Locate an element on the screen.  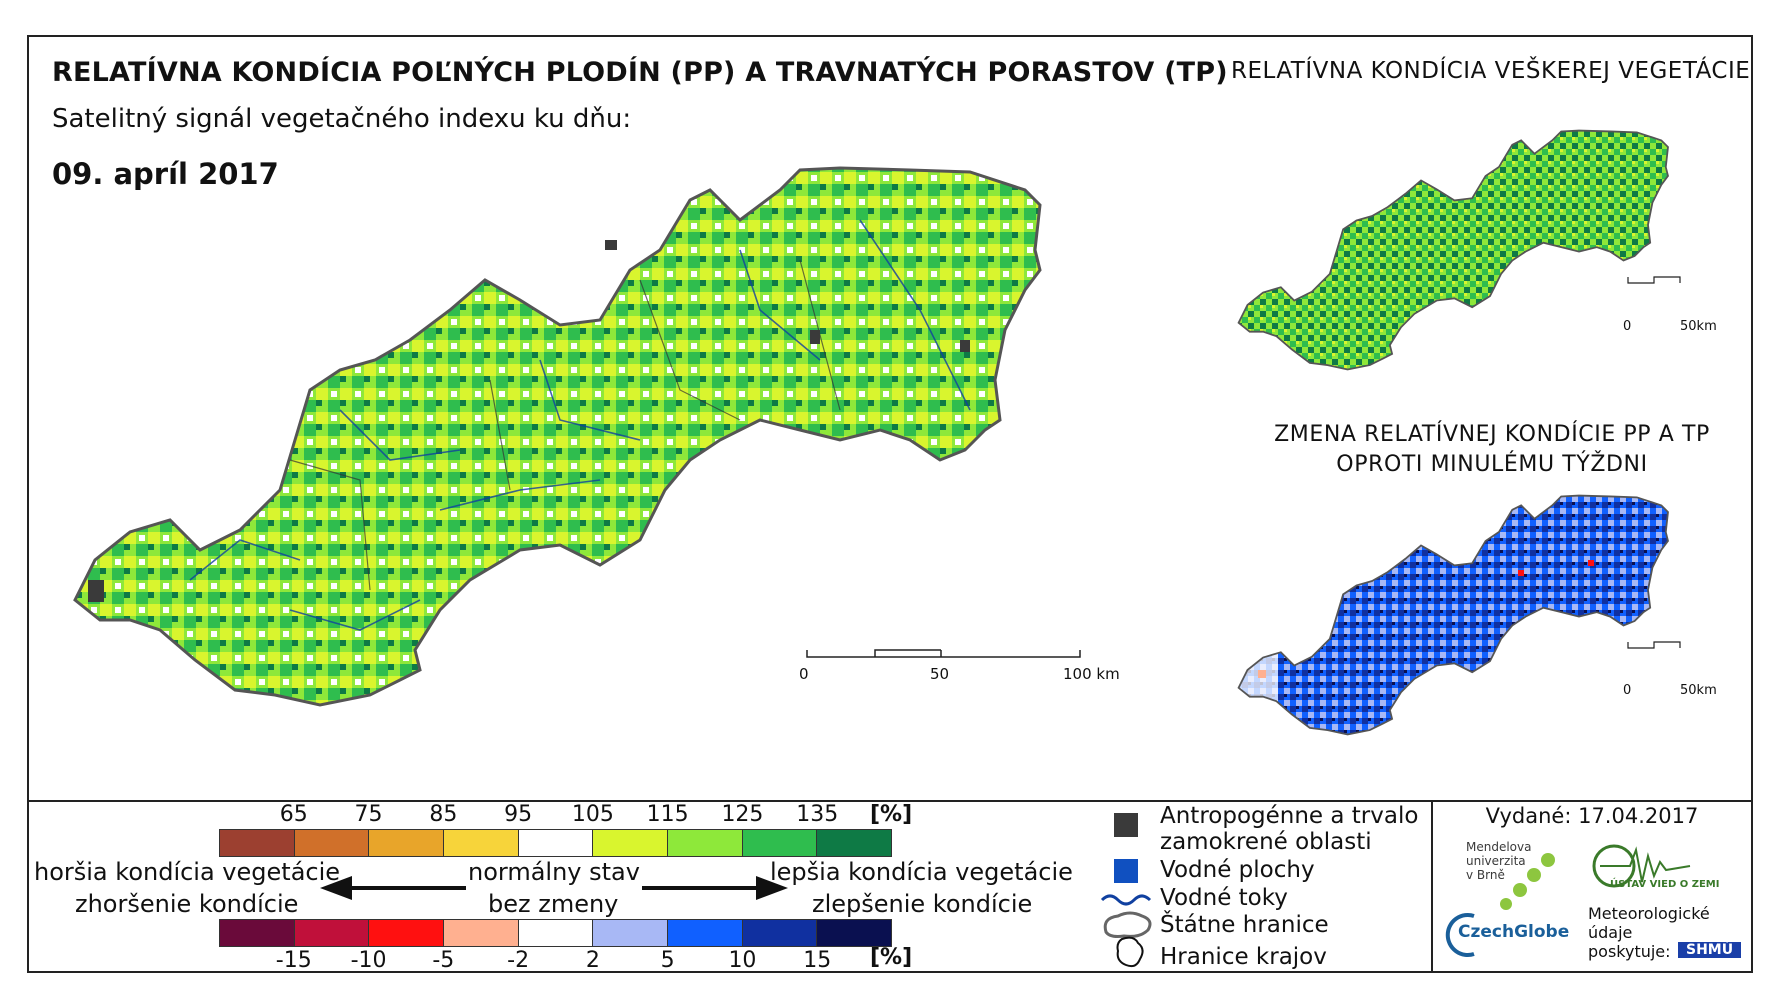
meteo-provider-text: Meteorologické údaje poskytuje: is located at coordinates (1649, 932).